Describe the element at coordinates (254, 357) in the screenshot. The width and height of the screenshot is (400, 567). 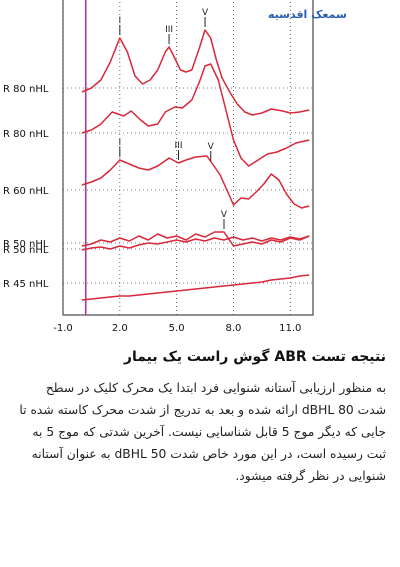
I see `caption-heading: نتیجه تست ABR گوش راست یک بیمار` at that location.